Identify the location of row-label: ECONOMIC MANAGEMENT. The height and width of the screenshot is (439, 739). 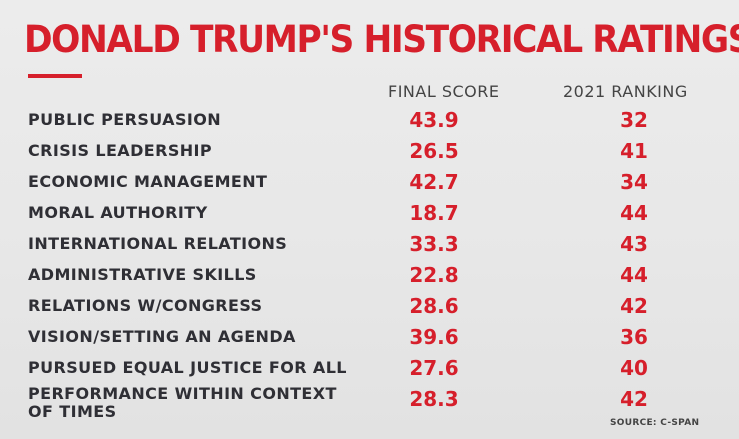
(148, 181).